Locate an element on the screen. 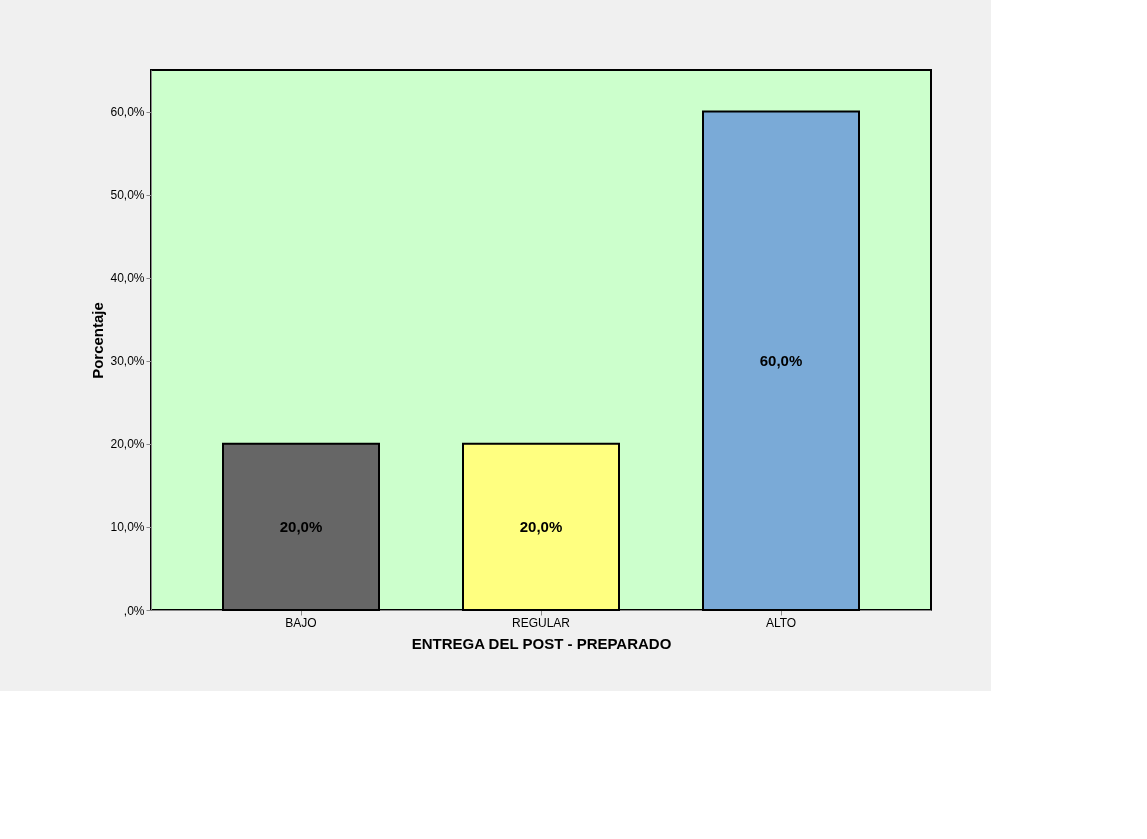  y-tick-label: 40,0% is located at coordinates (127, 278).